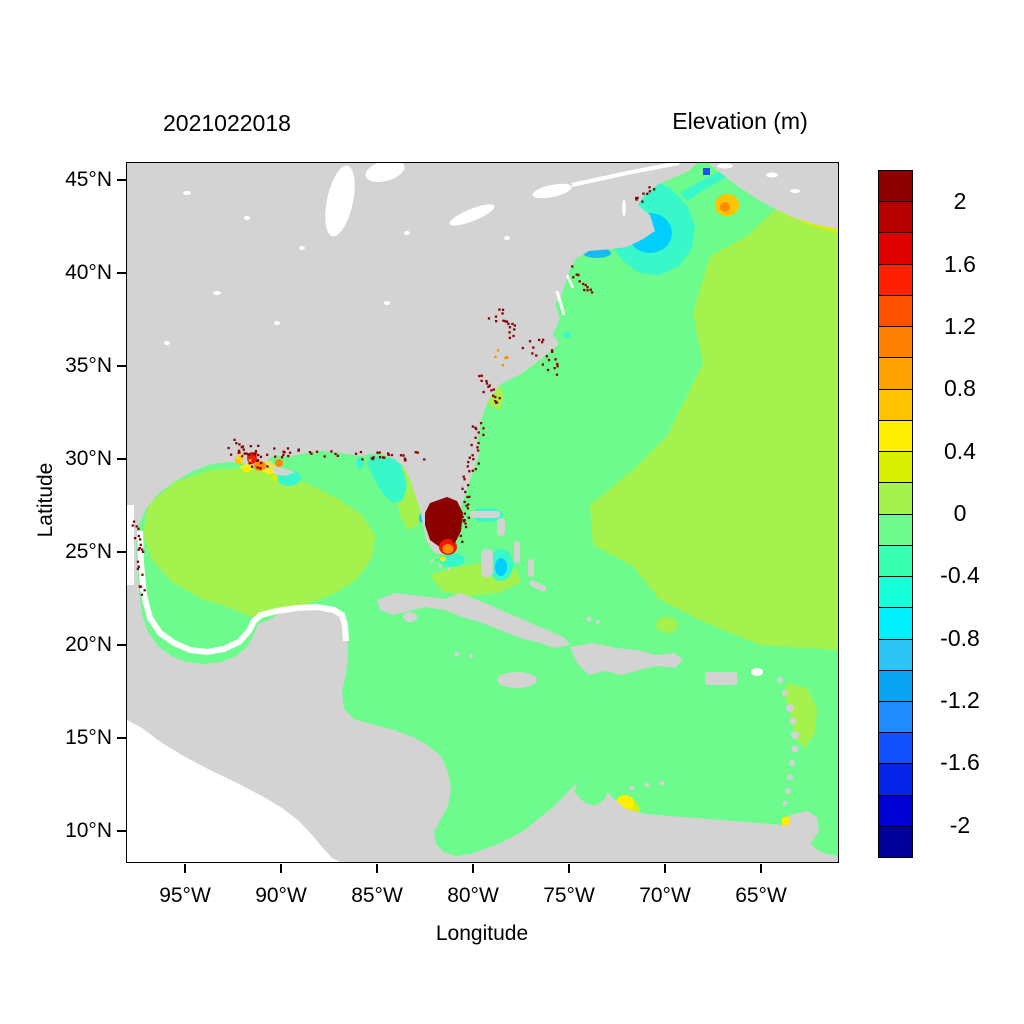 The image size is (1024, 1024). What do you see at coordinates (570, 281) in the screenshot?
I see `delaware-bay` at bounding box center [570, 281].